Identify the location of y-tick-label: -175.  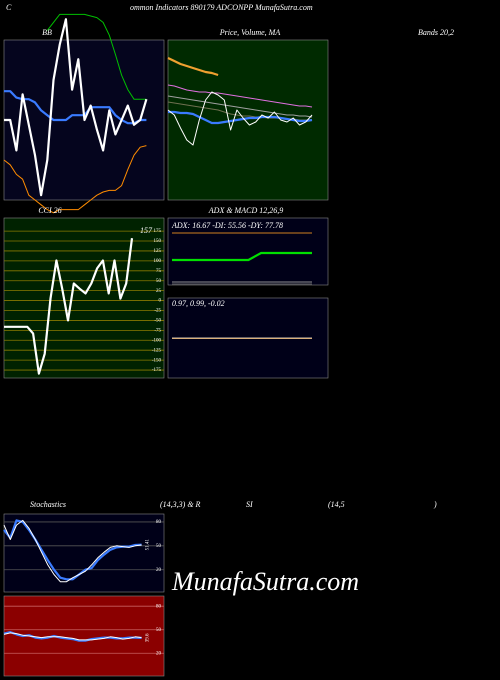
(157, 370).